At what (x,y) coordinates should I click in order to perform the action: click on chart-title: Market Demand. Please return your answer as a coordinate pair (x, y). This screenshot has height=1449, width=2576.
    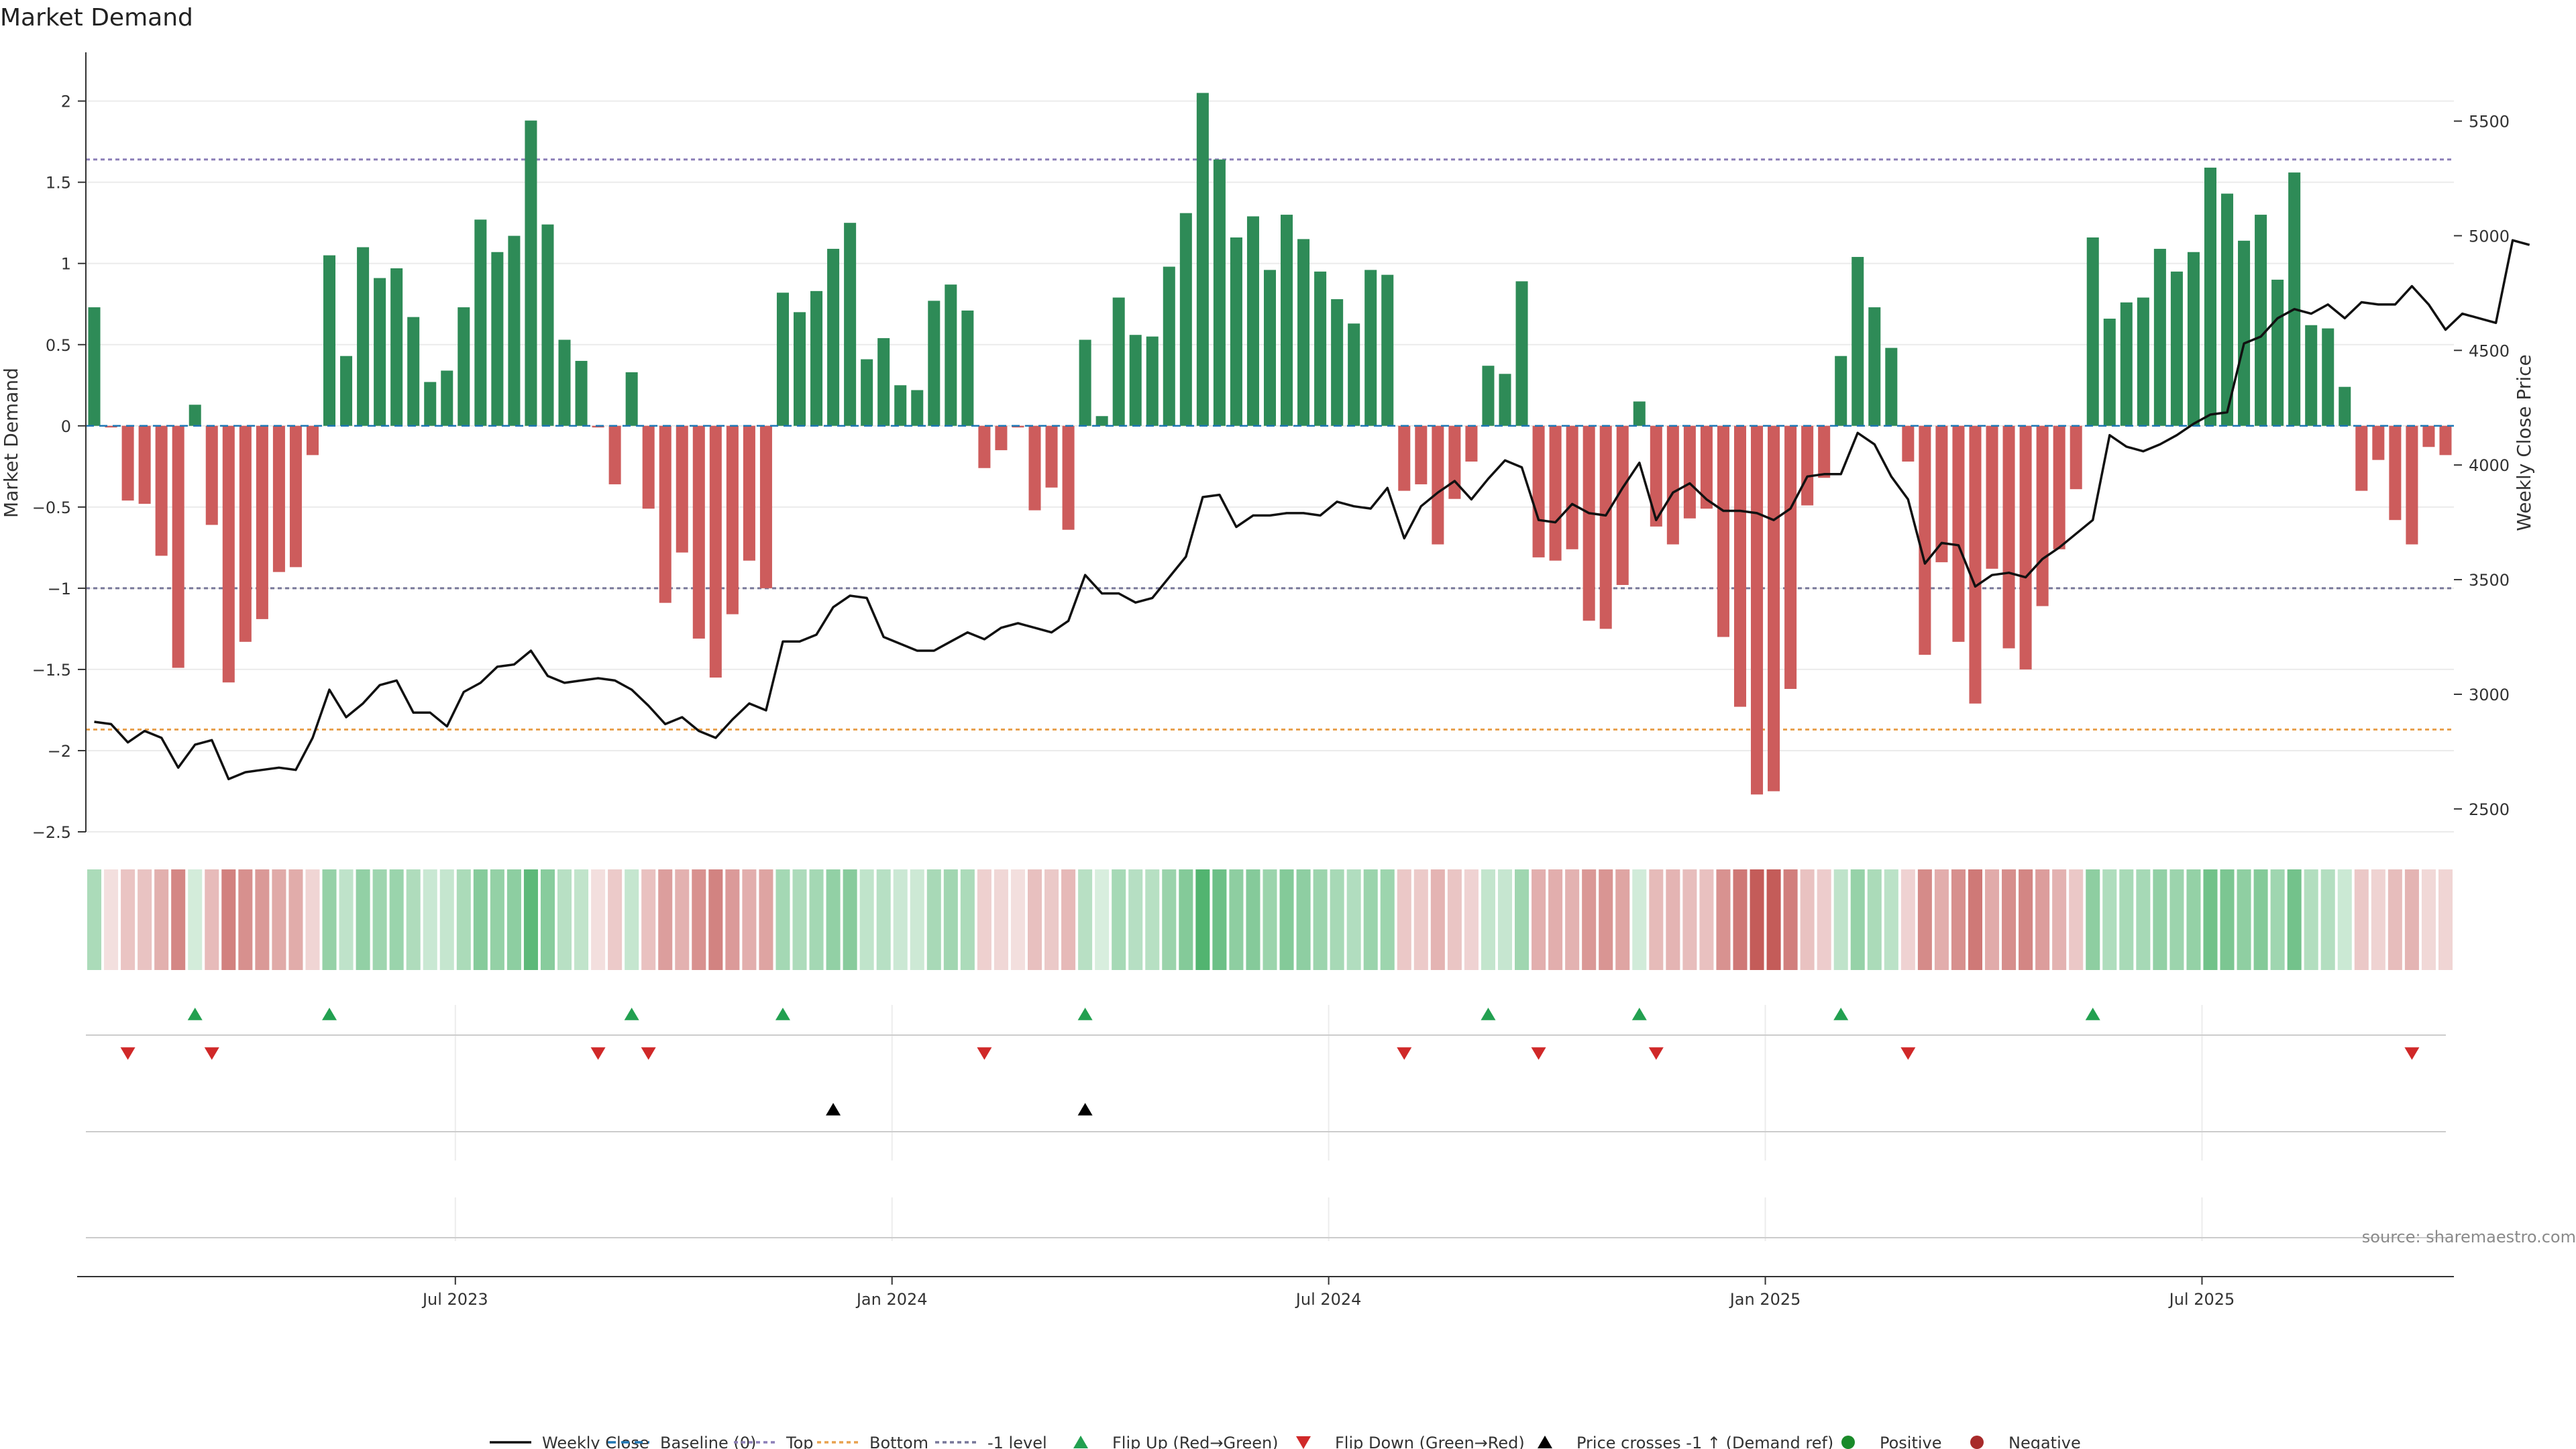
    Looking at the image, I should click on (96, 18).